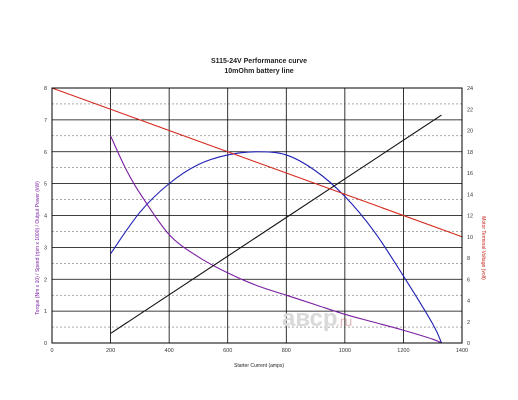 Image resolution: width=518 pixels, height=400 pixels. What do you see at coordinates (468, 259) in the screenshot?
I see `y-right-tick-label: 8` at bounding box center [468, 259].